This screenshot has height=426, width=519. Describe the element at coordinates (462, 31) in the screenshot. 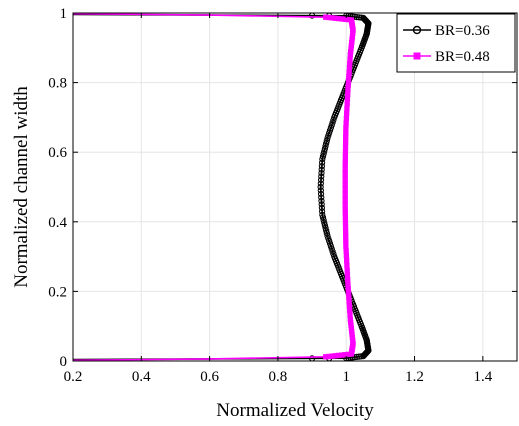

I see `legend-label: BR=0.36` at that location.